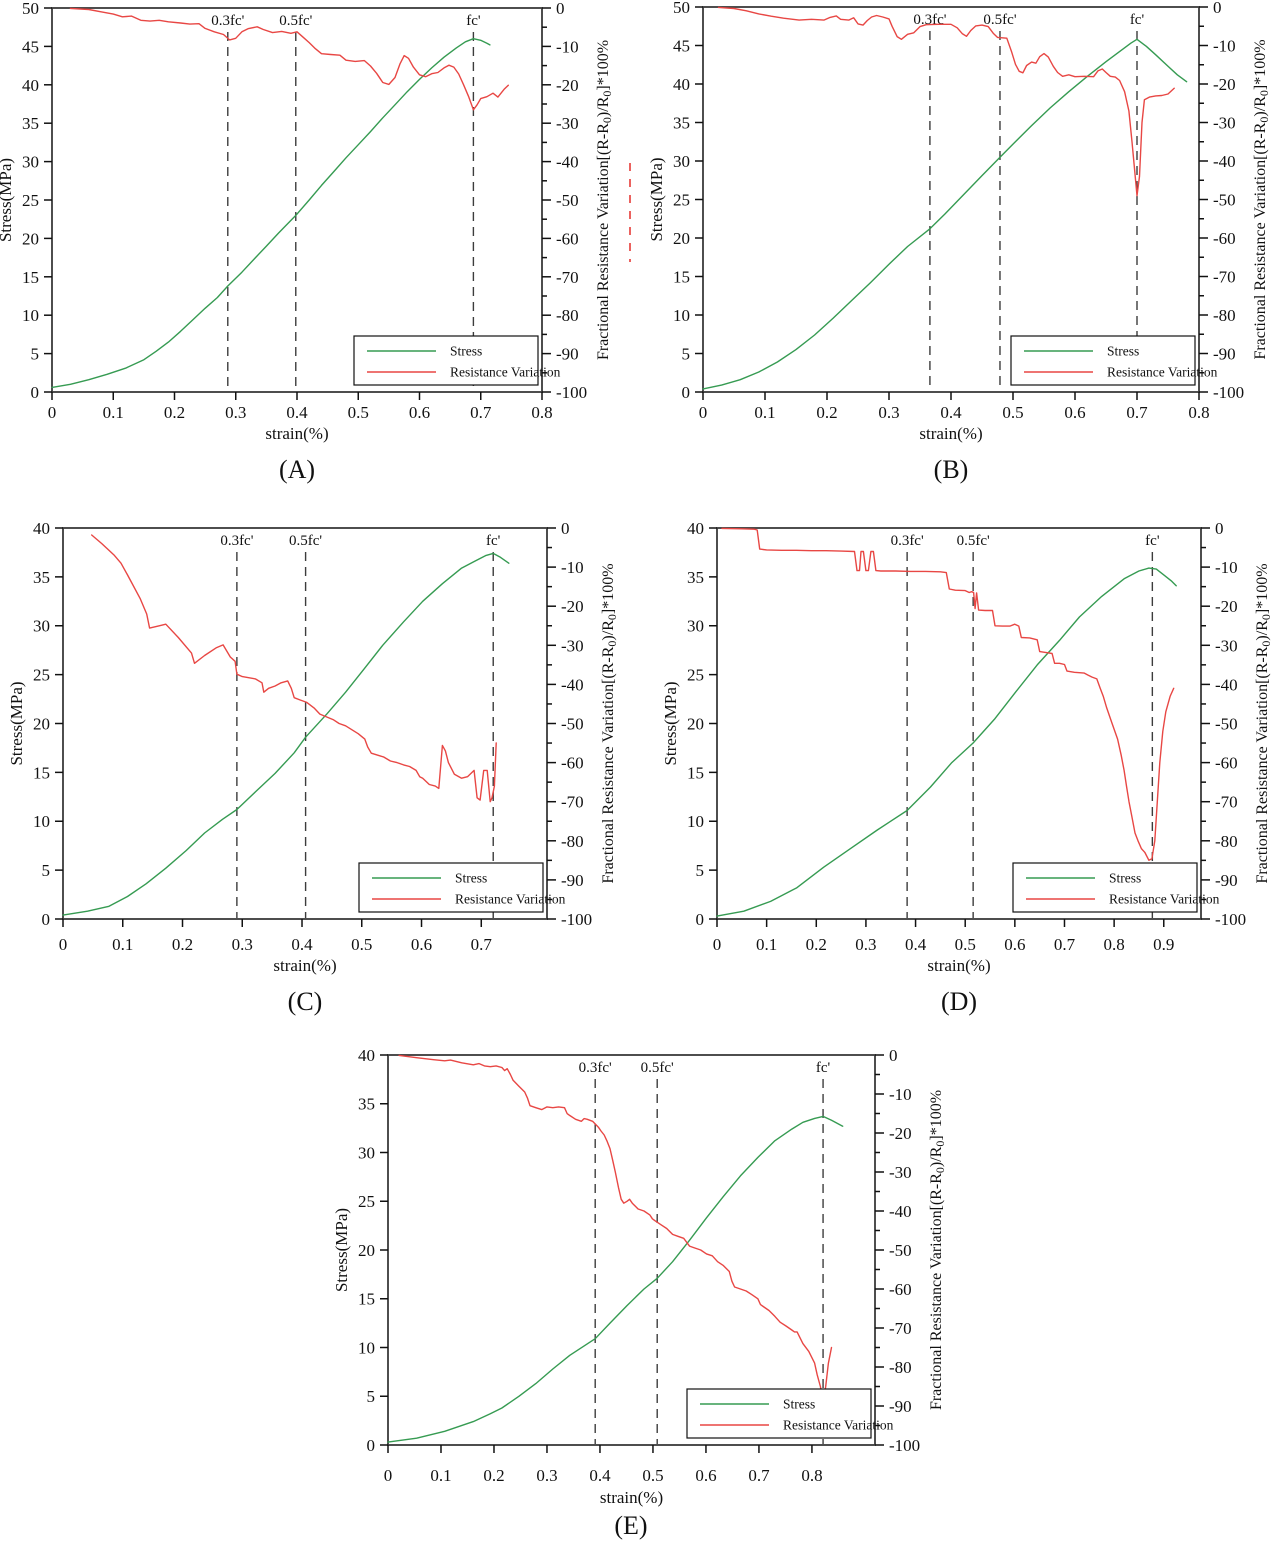  I want to click on left-axis: 0 5 10 15 20 25 30 35 40 Stress(MPa), so click(360, 1250).